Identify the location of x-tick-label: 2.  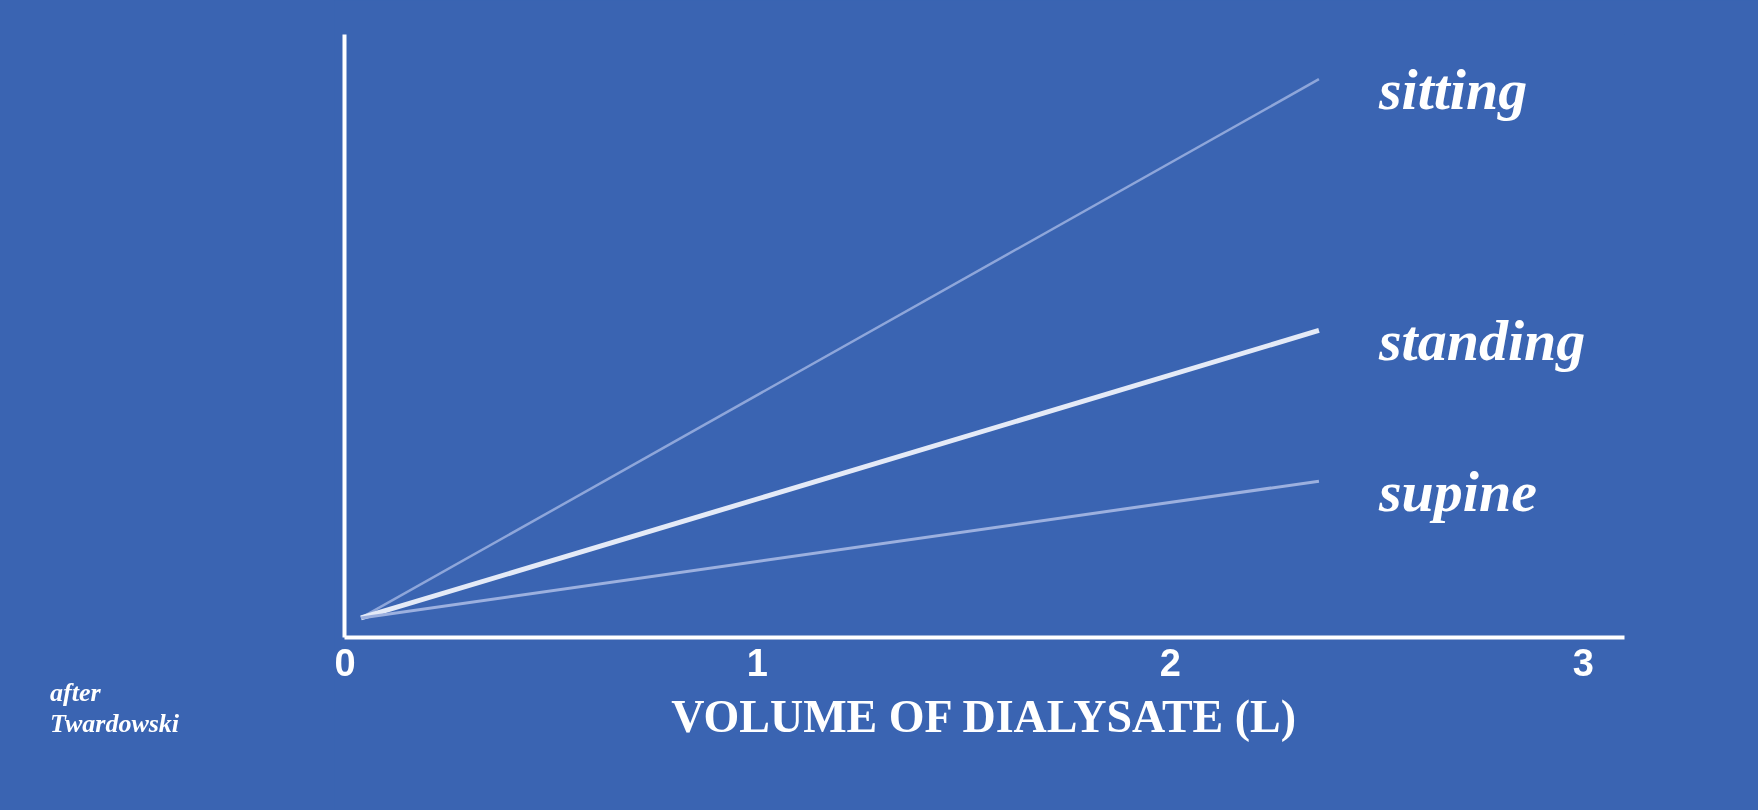
(1170, 662).